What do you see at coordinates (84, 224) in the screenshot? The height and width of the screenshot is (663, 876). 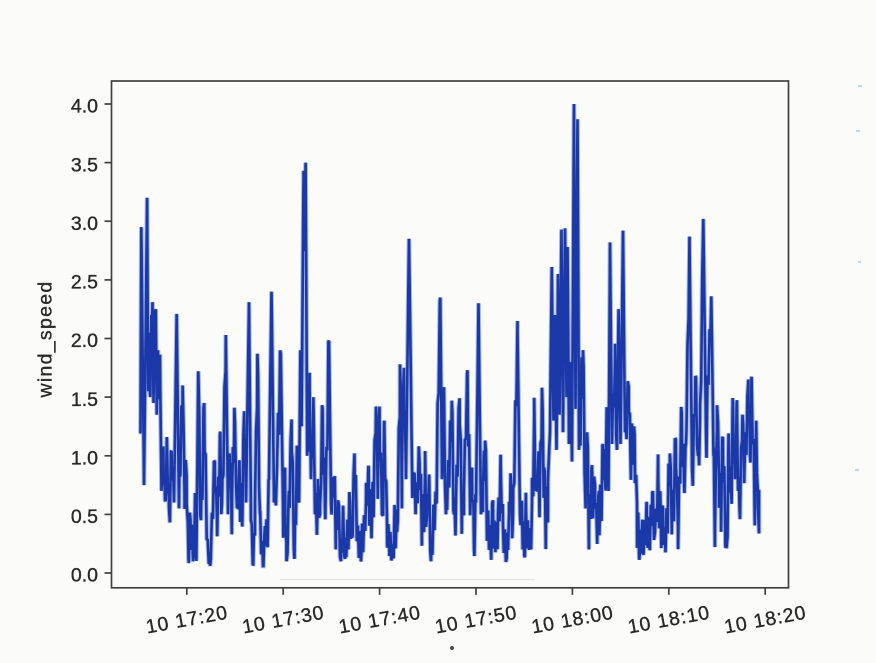 I see `svg-text: 3.0` at bounding box center [84, 224].